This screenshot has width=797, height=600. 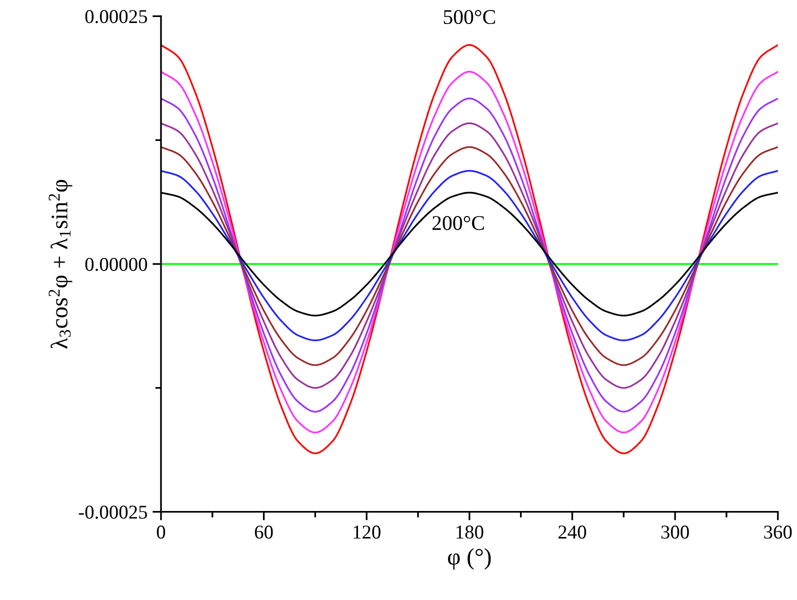 What do you see at coordinates (367, 532) in the screenshot?
I see `x-tick-label: 120` at bounding box center [367, 532].